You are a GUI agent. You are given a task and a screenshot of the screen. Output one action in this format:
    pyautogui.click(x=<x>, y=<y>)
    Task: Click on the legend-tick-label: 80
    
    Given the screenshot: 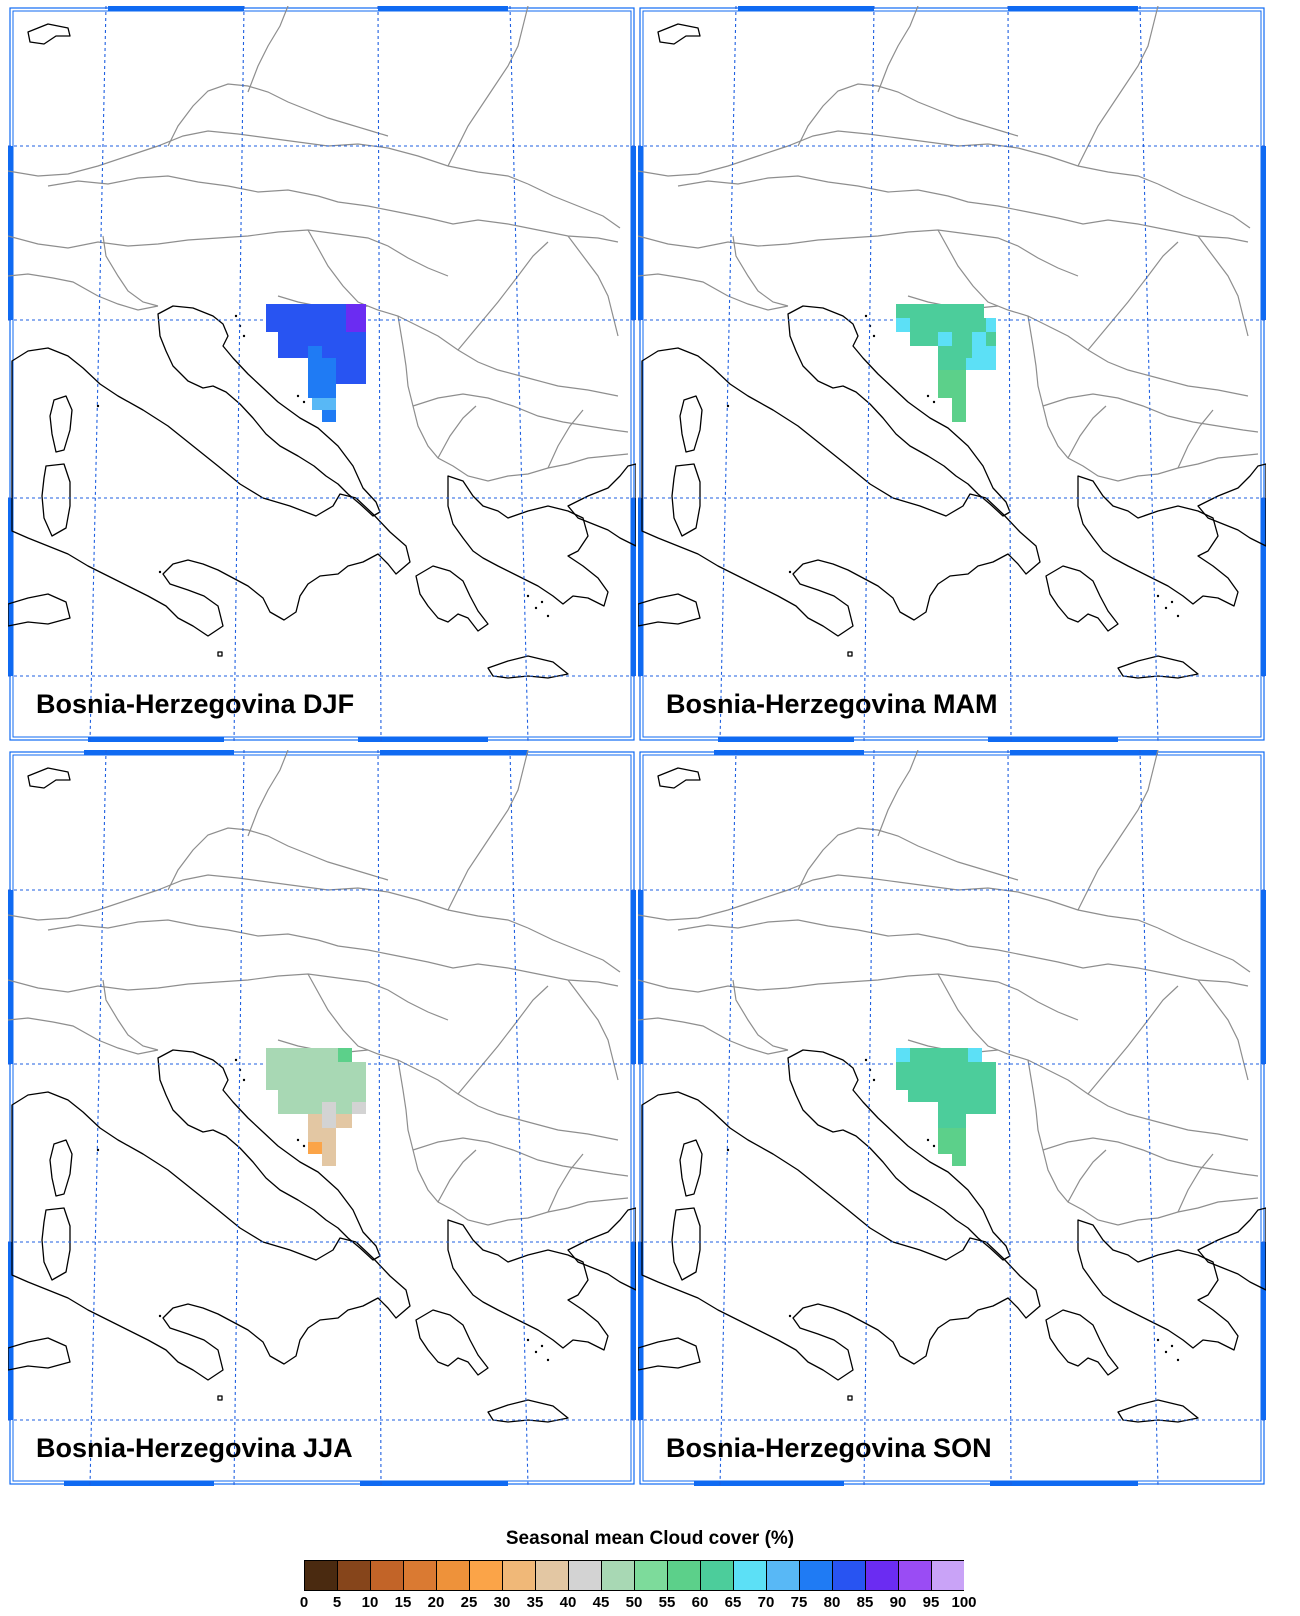 What is the action you would take?
    pyautogui.click(x=832, y=1602)
    